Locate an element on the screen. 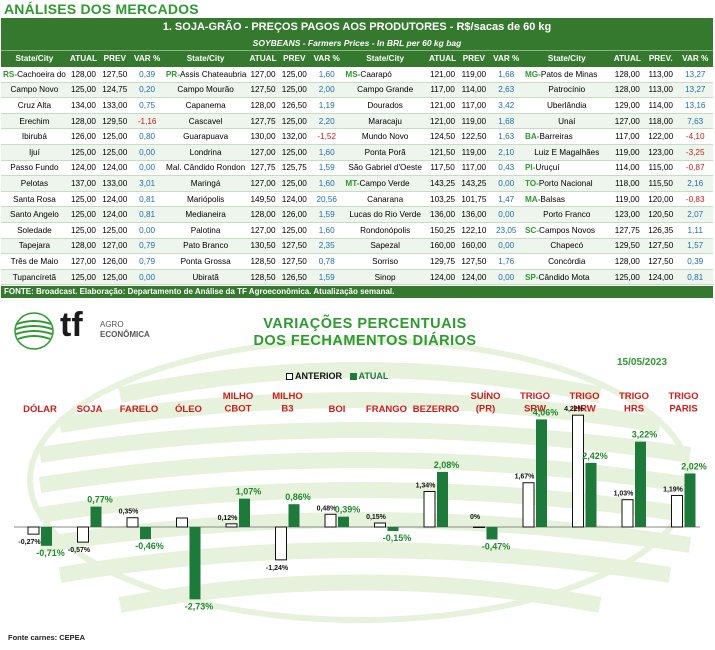  current-price: 124,00 is located at coordinates (442, 277).